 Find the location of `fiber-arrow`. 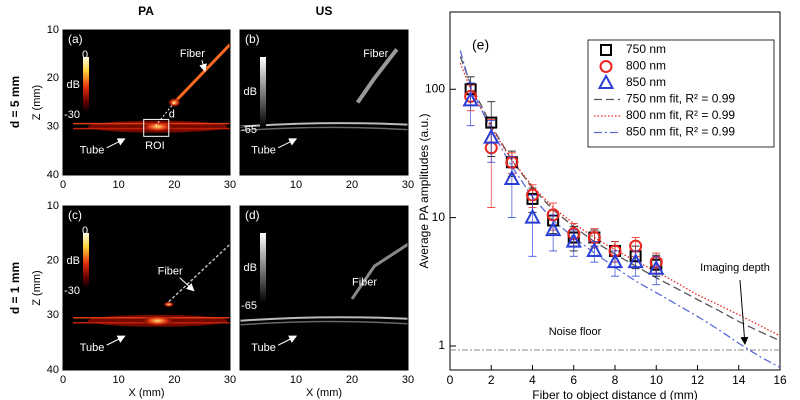

fiber-arrow is located at coordinates (203, 66).